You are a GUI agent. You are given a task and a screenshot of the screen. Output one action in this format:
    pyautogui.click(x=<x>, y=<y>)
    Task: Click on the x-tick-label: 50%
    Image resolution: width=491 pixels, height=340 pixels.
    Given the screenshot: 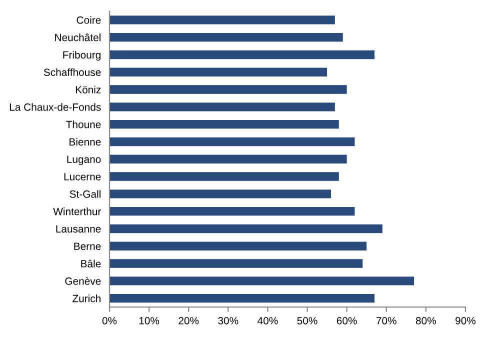 What is the action you would take?
    pyautogui.click(x=307, y=320)
    